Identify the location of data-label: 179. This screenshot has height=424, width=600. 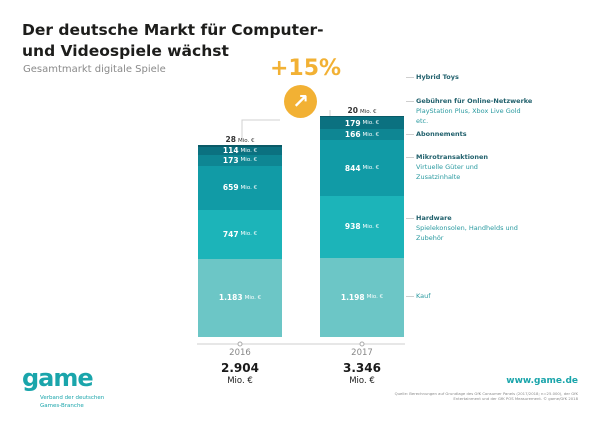
(352, 123).